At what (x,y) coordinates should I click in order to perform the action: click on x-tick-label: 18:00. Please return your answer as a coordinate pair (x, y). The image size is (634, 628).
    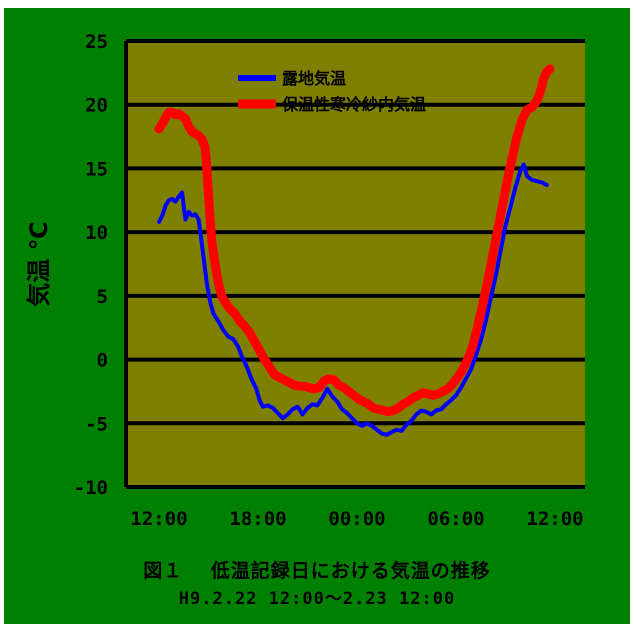
    Looking at the image, I should click on (257, 519).